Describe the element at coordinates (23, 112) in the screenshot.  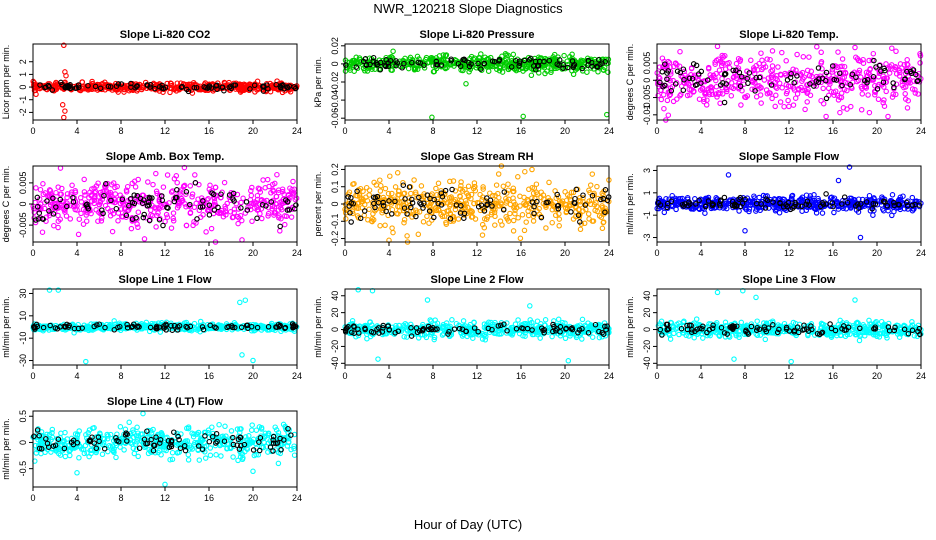
I see `y-tick-label: -2` at that location.